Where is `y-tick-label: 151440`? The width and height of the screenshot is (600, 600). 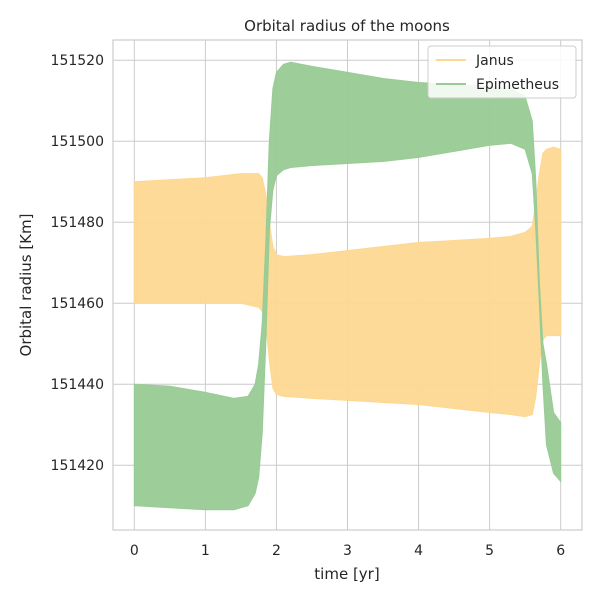 y-tick-label: 151440 is located at coordinates (77, 385).